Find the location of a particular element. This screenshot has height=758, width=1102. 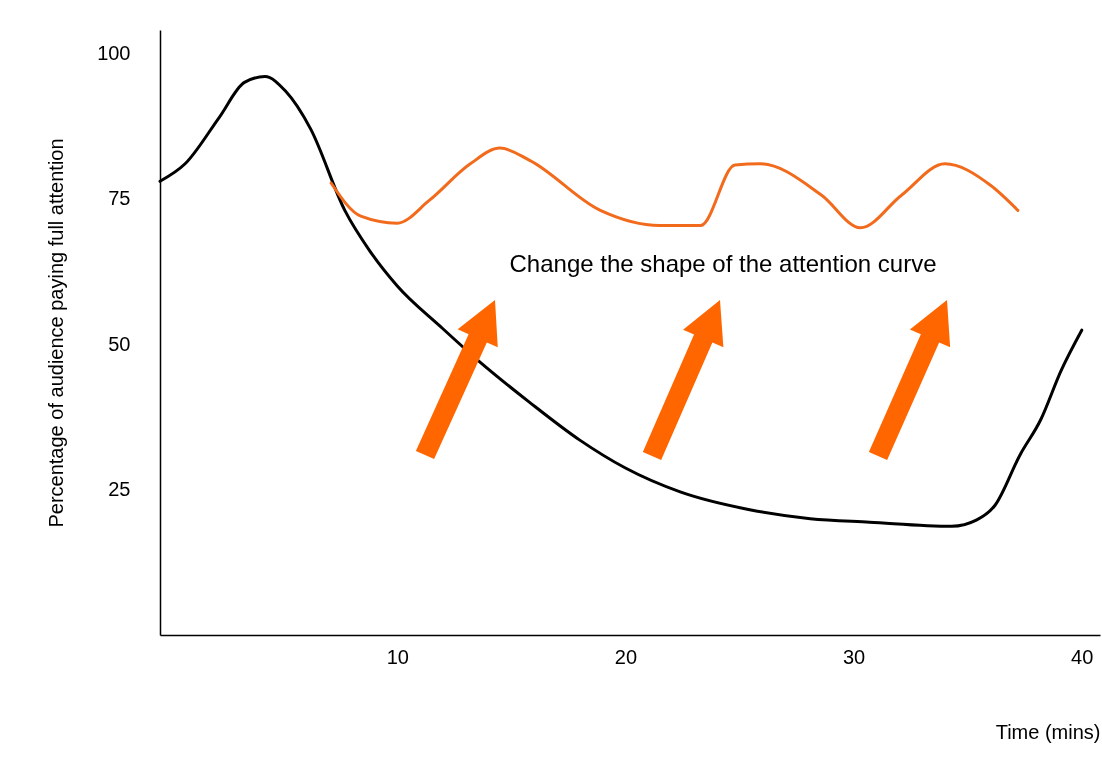

annotation: Change the shape of the attention curve is located at coordinates (723, 263).